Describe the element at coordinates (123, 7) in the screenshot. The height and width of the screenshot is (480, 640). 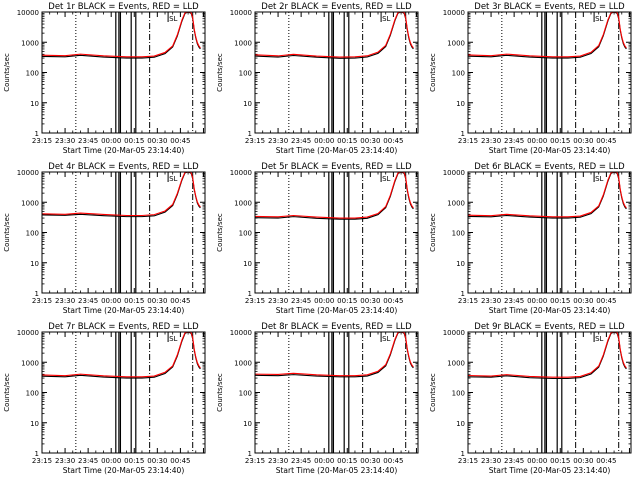
I see `chart-title: Det 1r BLACK = Events, RED = LLD` at that location.